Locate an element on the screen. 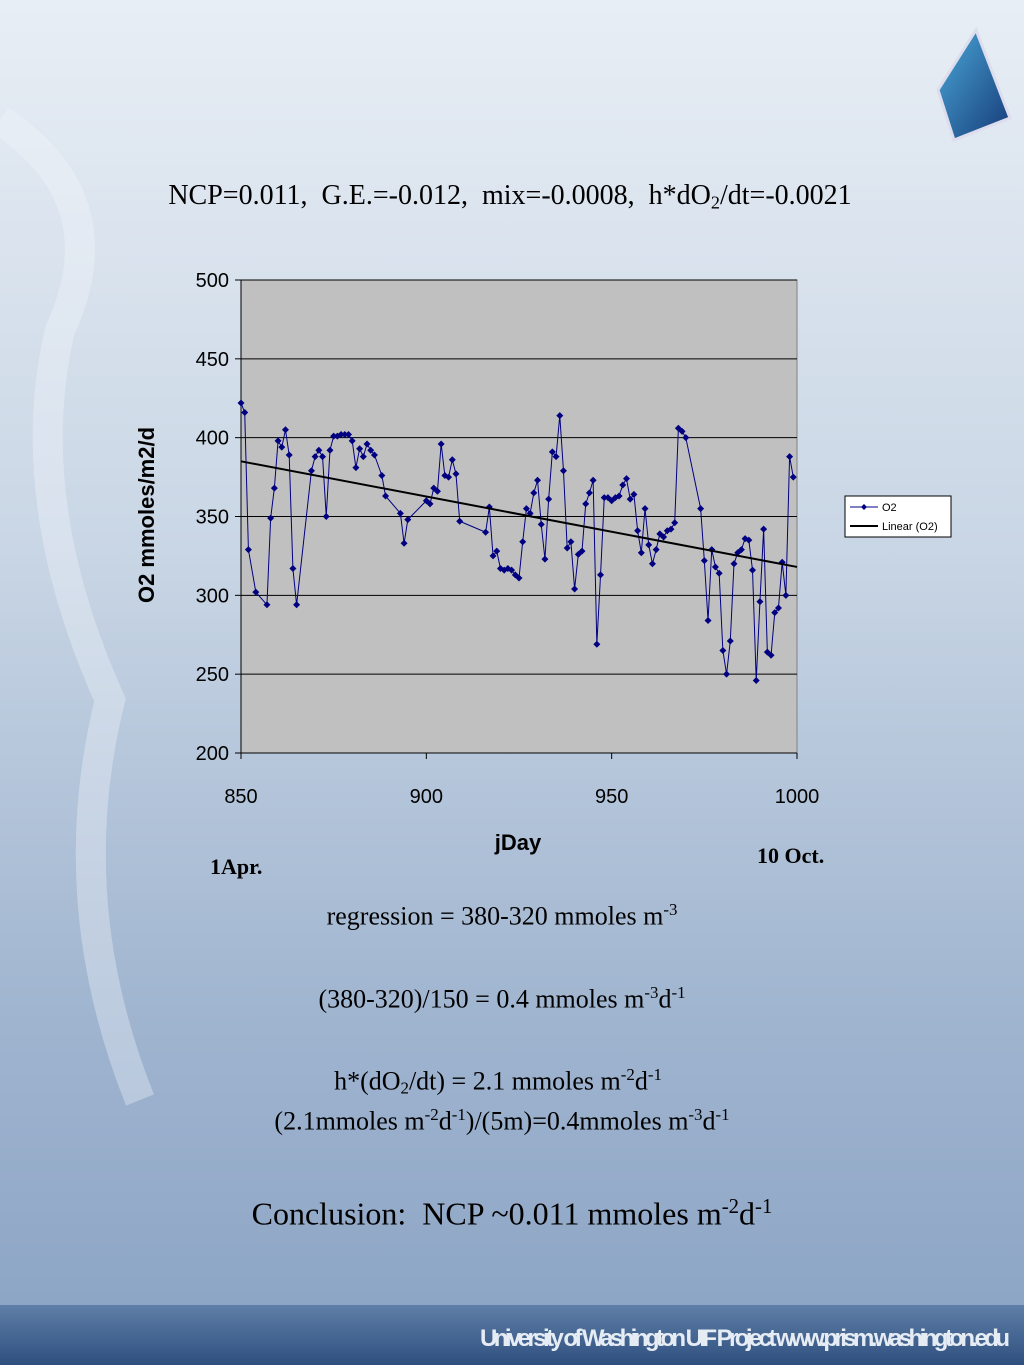 The width and height of the screenshot is (1024, 1365). annotation: 10 Oct. is located at coordinates (791, 855).